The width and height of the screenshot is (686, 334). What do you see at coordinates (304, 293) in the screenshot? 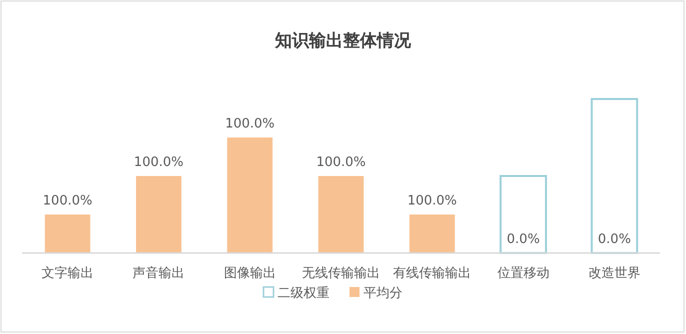
I see `legend-label: 二级权重` at bounding box center [304, 293].